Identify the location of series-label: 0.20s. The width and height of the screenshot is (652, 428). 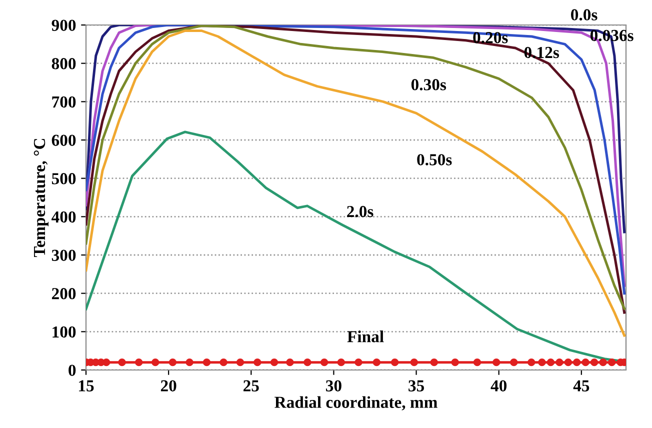
(490, 38).